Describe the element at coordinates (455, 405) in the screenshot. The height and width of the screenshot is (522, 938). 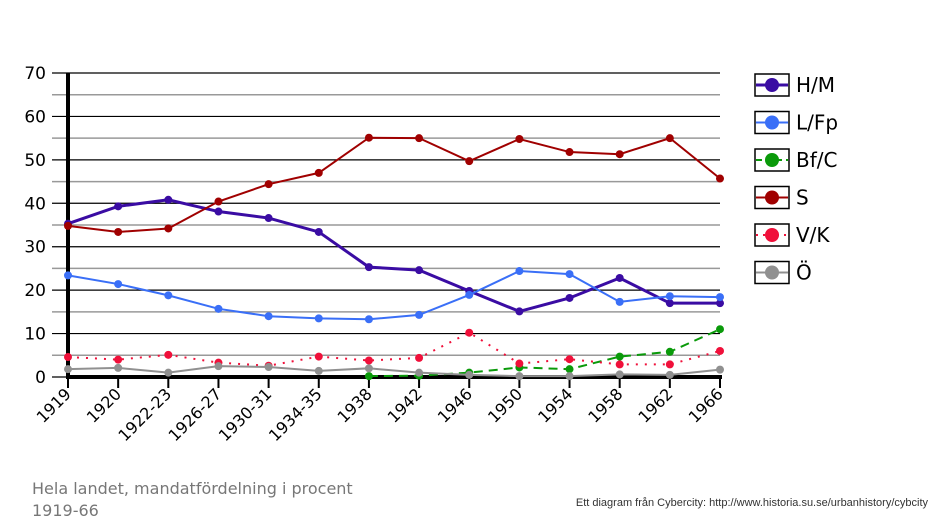
I see `x-tick-label: 1946` at that location.